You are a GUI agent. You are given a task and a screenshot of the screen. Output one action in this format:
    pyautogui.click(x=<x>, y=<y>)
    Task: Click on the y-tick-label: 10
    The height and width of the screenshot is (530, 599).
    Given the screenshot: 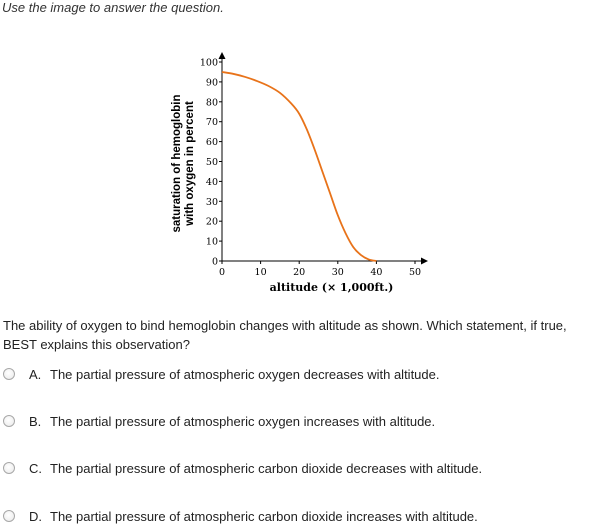 What is the action you would take?
    pyautogui.click(x=212, y=242)
    